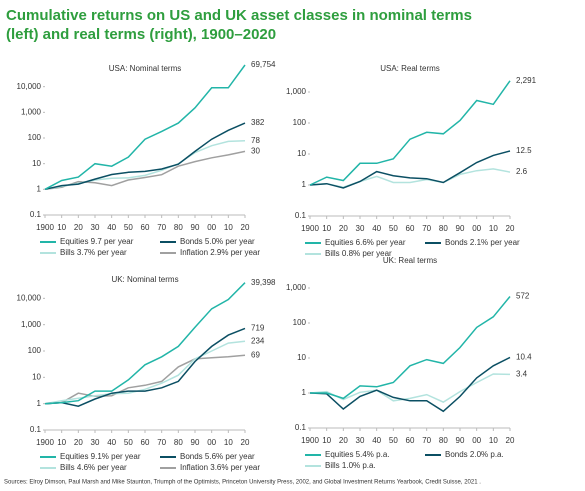 The height and width of the screenshot is (491, 585). What do you see at coordinates (522, 171) in the screenshot?
I see `end-label: 2.6` at bounding box center [522, 171].